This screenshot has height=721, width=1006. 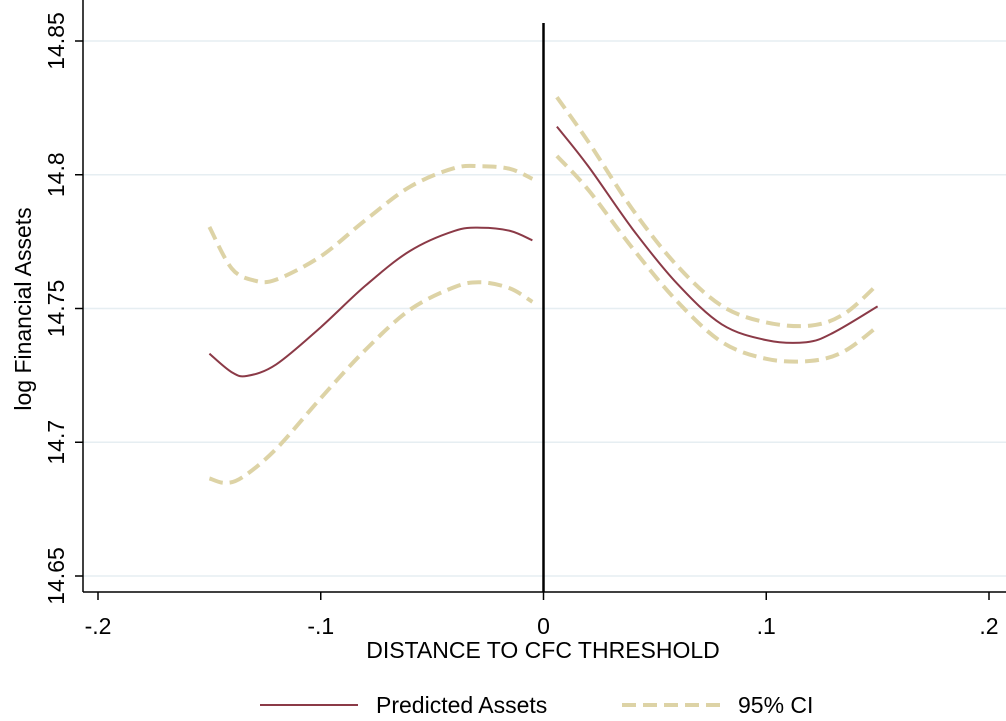 I want to click on x-tick-label: -.1, so click(x=320, y=626).